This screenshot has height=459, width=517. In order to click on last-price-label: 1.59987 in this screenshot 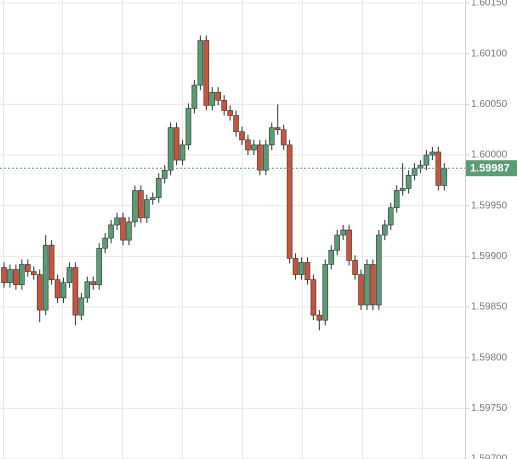, I will do `click(490, 169)`.